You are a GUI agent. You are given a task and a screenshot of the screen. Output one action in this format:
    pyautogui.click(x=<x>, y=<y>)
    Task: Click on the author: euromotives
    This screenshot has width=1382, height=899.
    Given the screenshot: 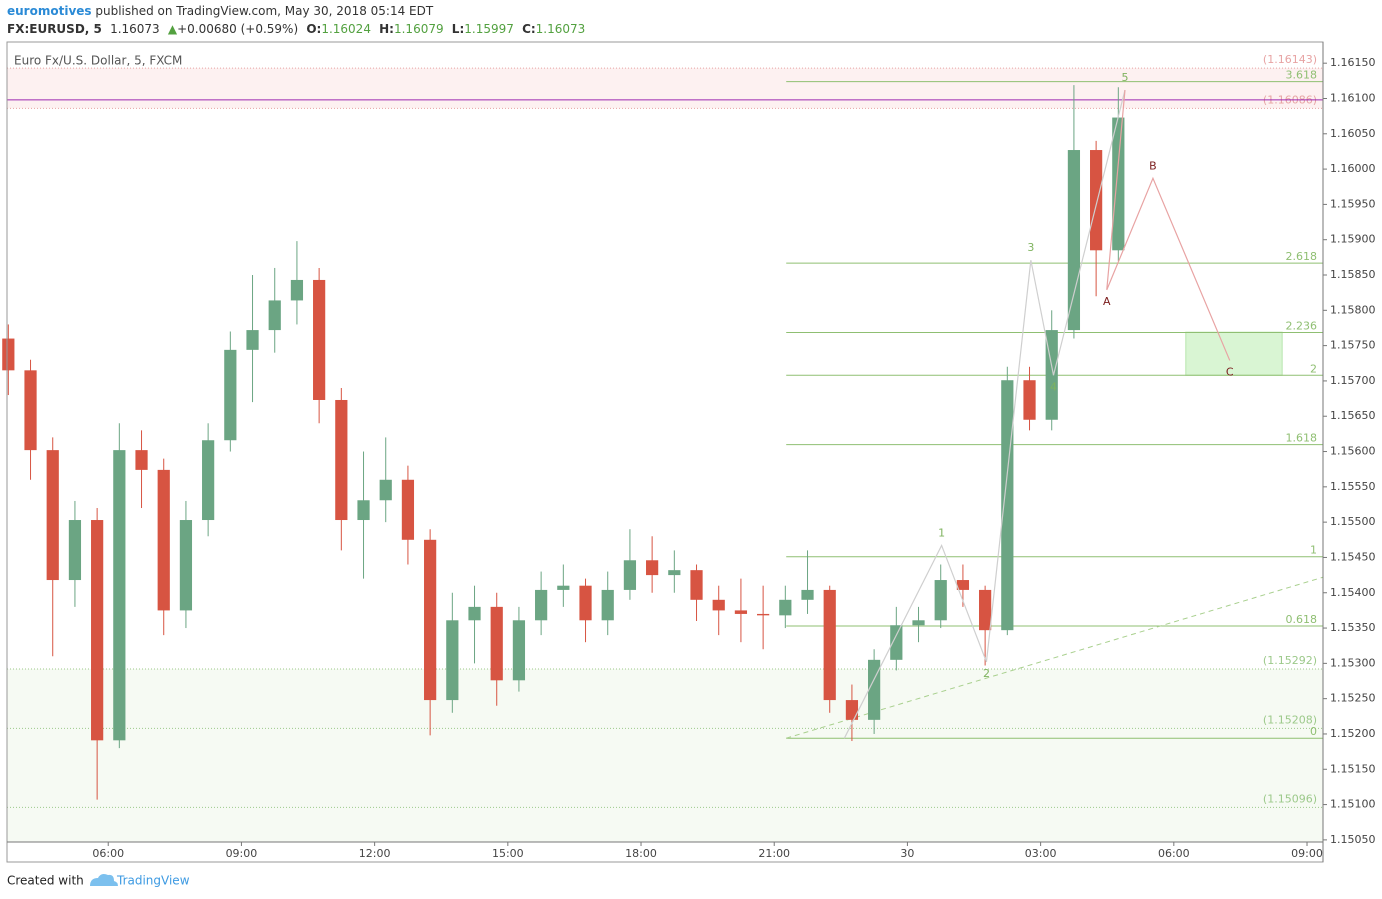 What is the action you would take?
    pyautogui.click(x=49, y=11)
    